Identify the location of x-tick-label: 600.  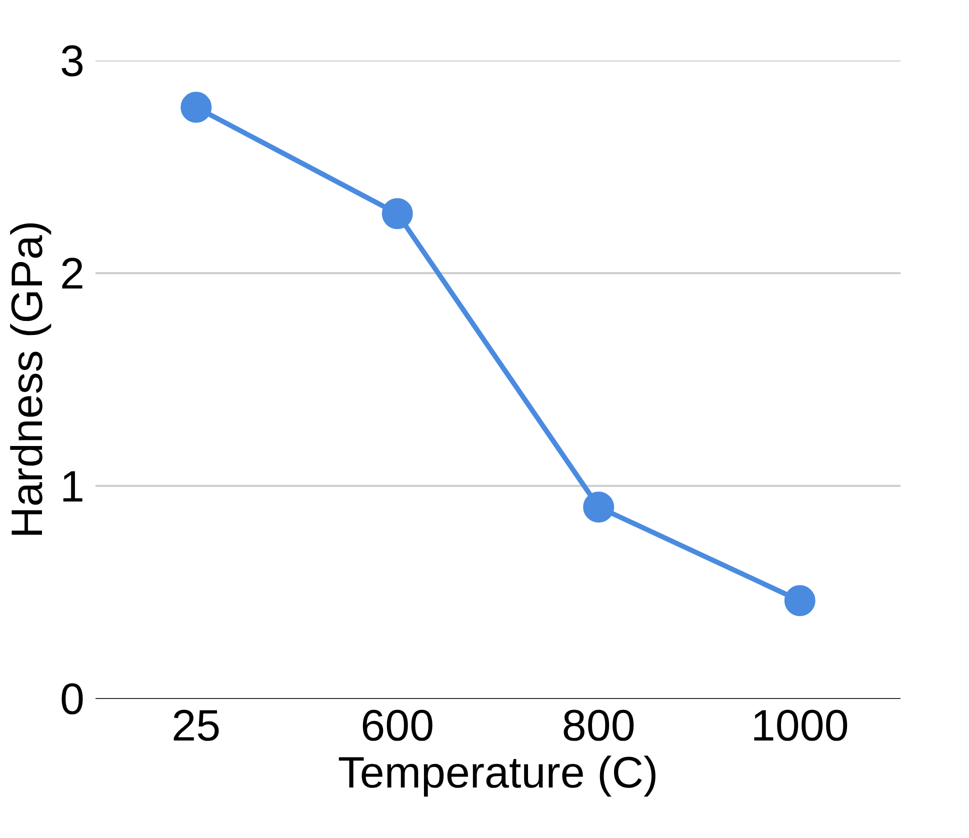
(397, 726).